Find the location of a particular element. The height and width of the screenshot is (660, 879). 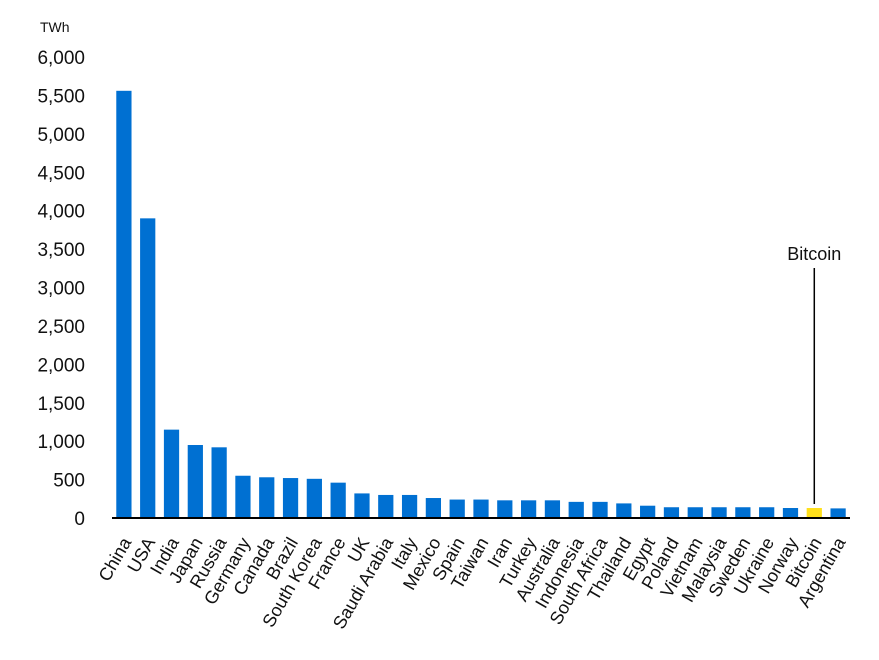

bar-india is located at coordinates (171, 473).